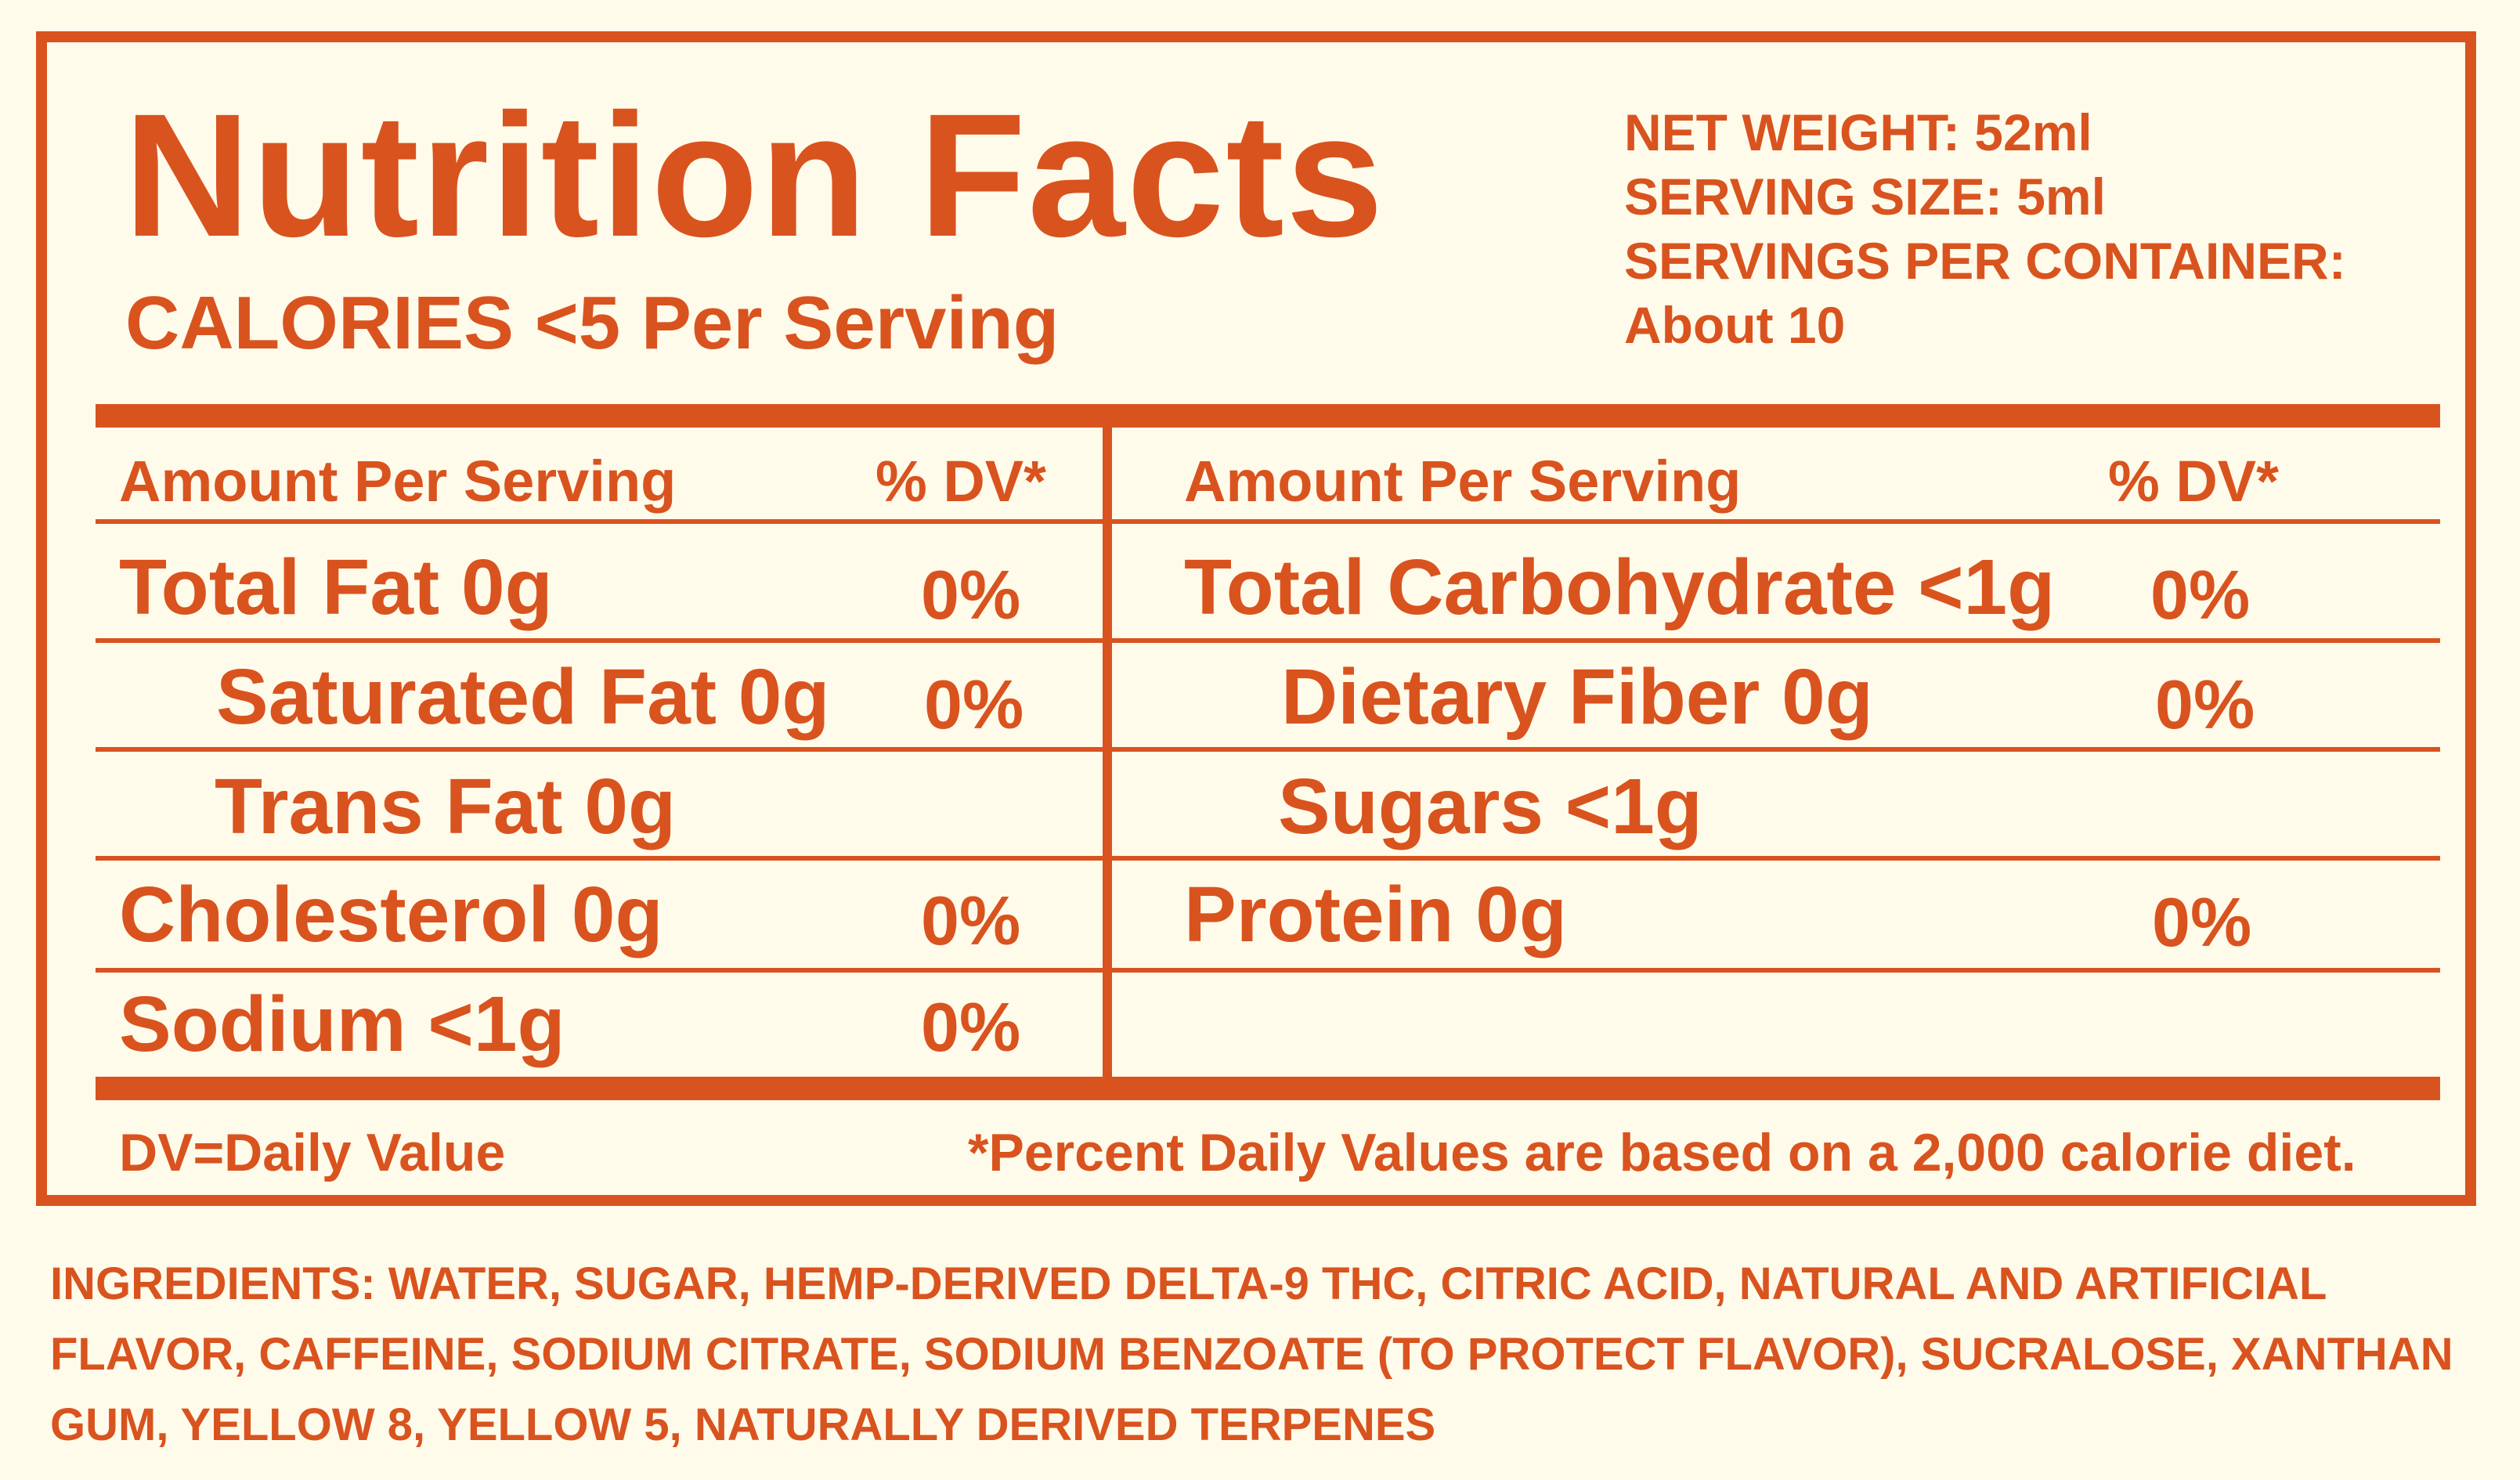 This screenshot has height=1480, width=2520. I want to click on dv-protein: 0%, so click(2202, 922).